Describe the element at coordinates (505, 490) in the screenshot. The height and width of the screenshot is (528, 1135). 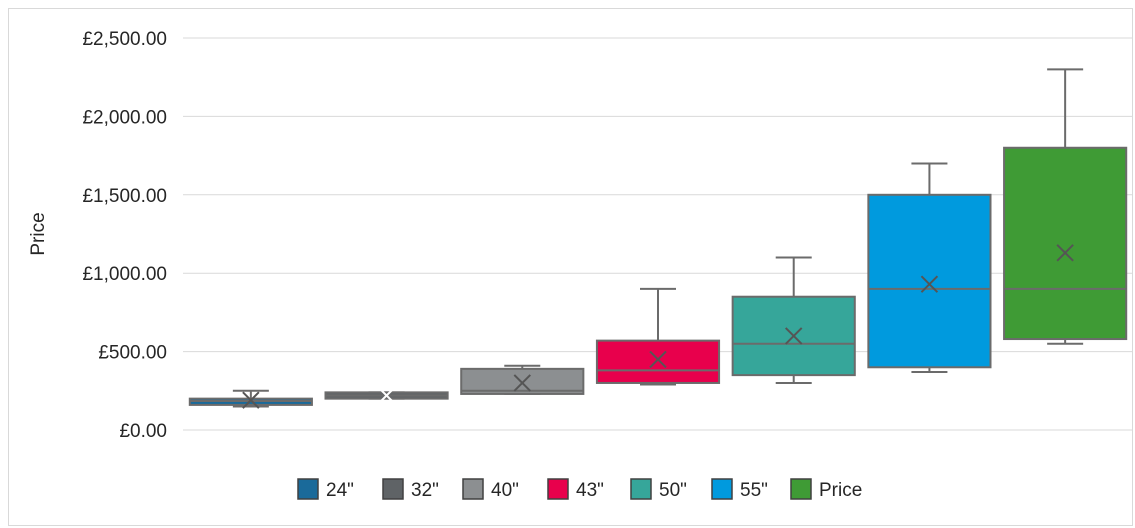
I see `legend-label: 40"` at that location.